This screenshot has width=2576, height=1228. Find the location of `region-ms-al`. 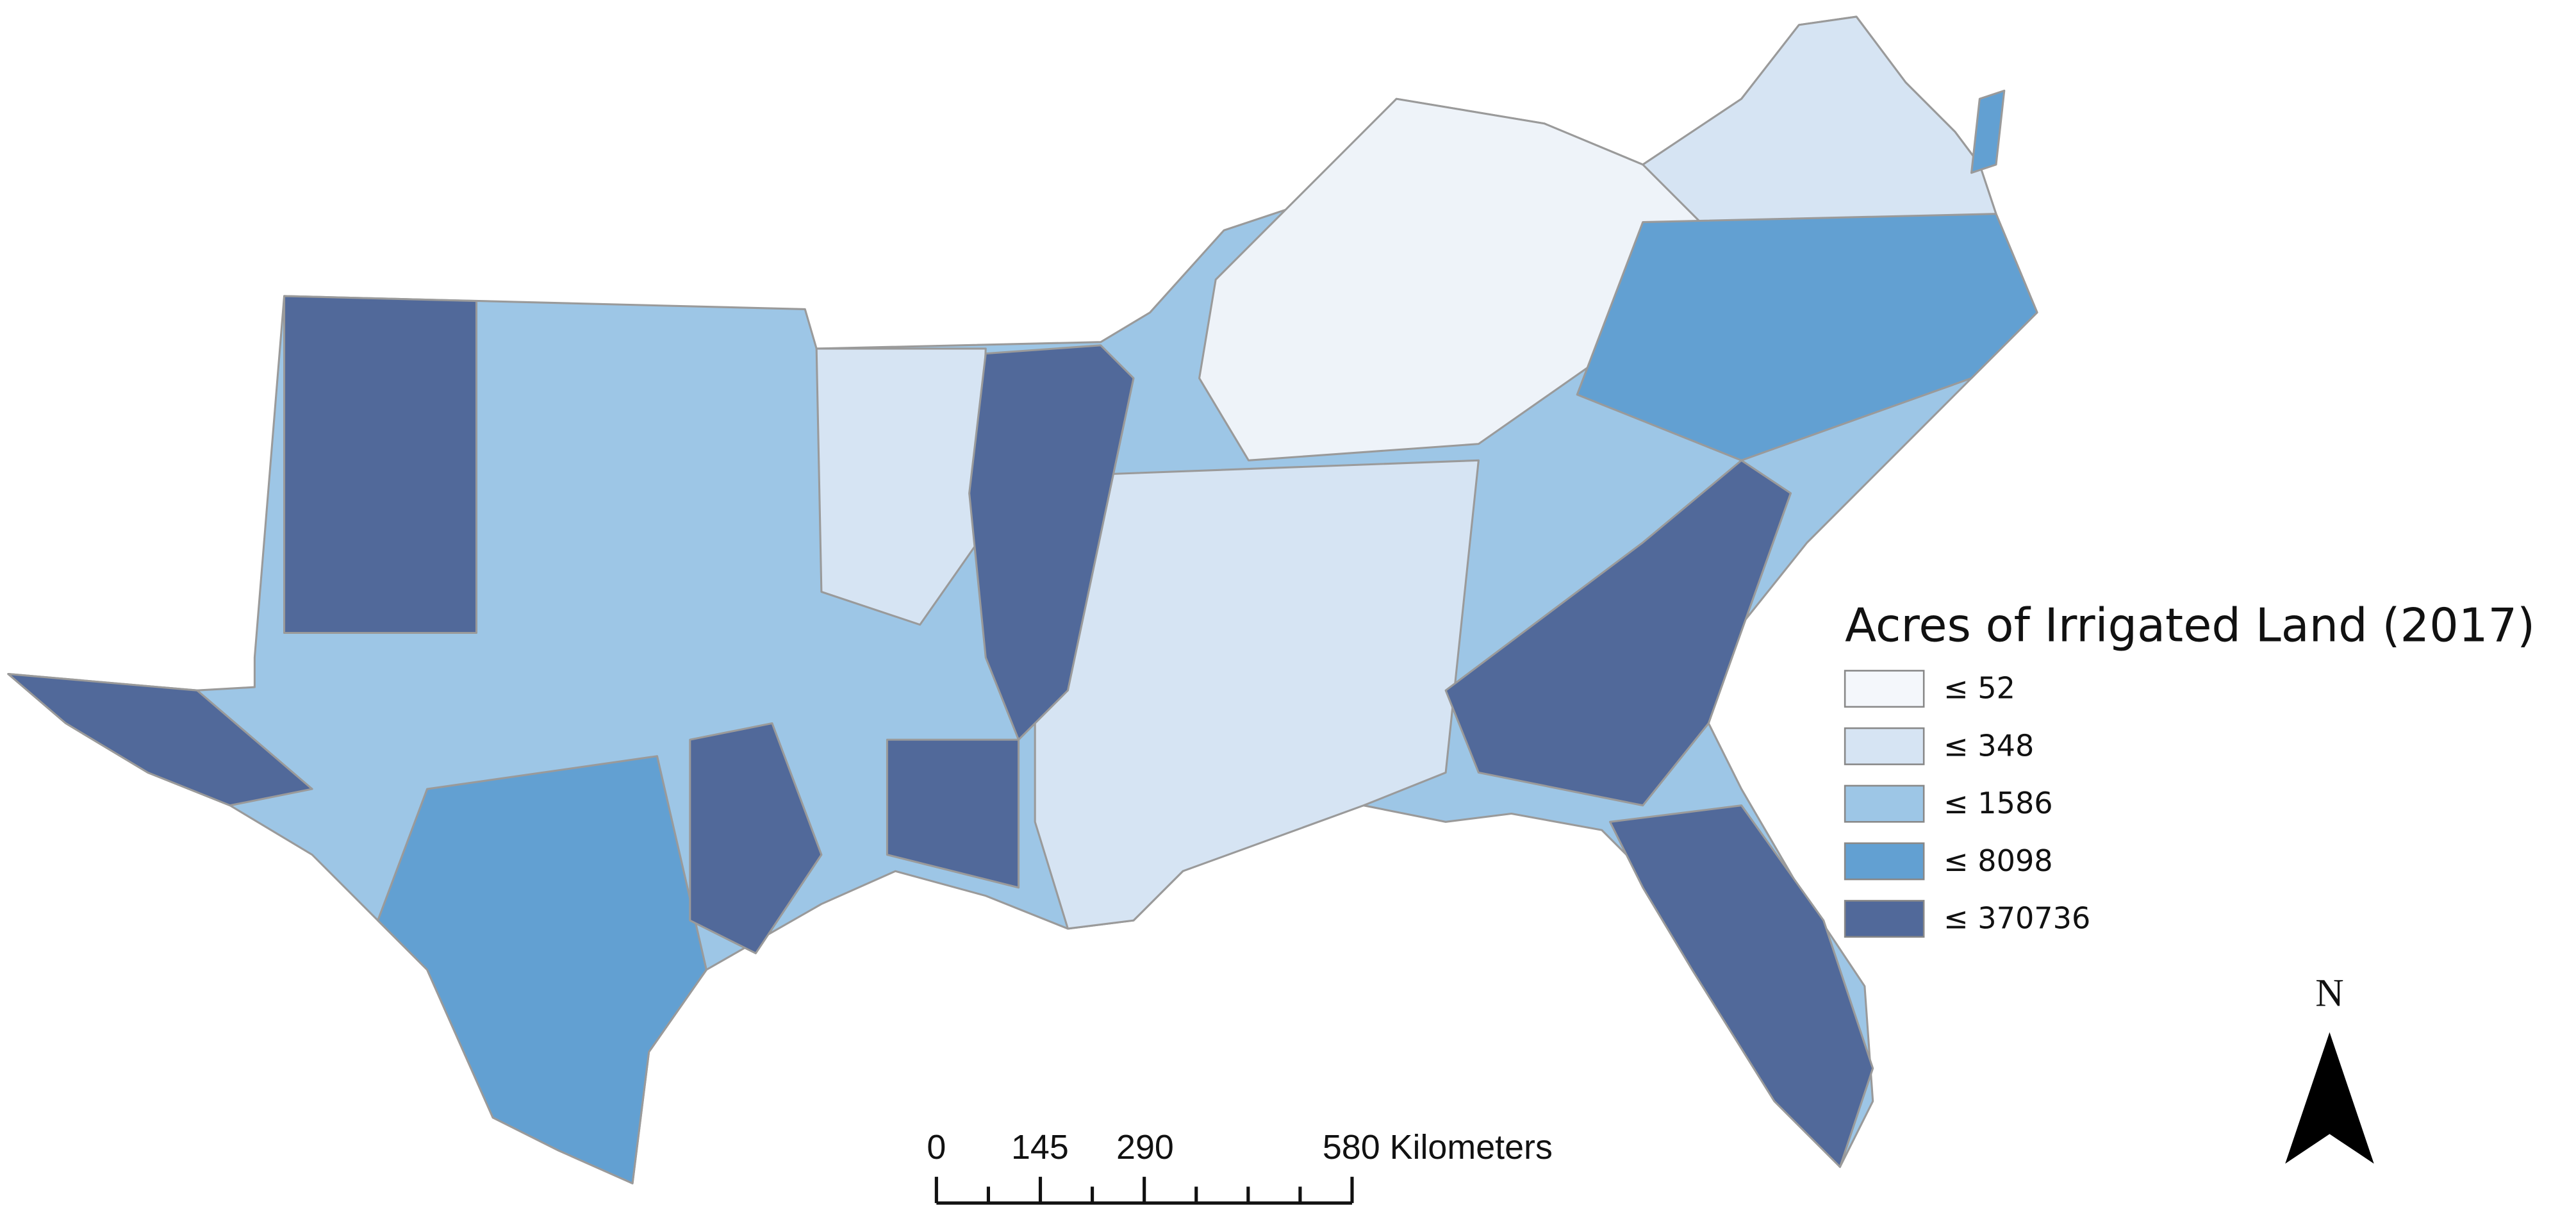

region-ms-al is located at coordinates (1257, 694).